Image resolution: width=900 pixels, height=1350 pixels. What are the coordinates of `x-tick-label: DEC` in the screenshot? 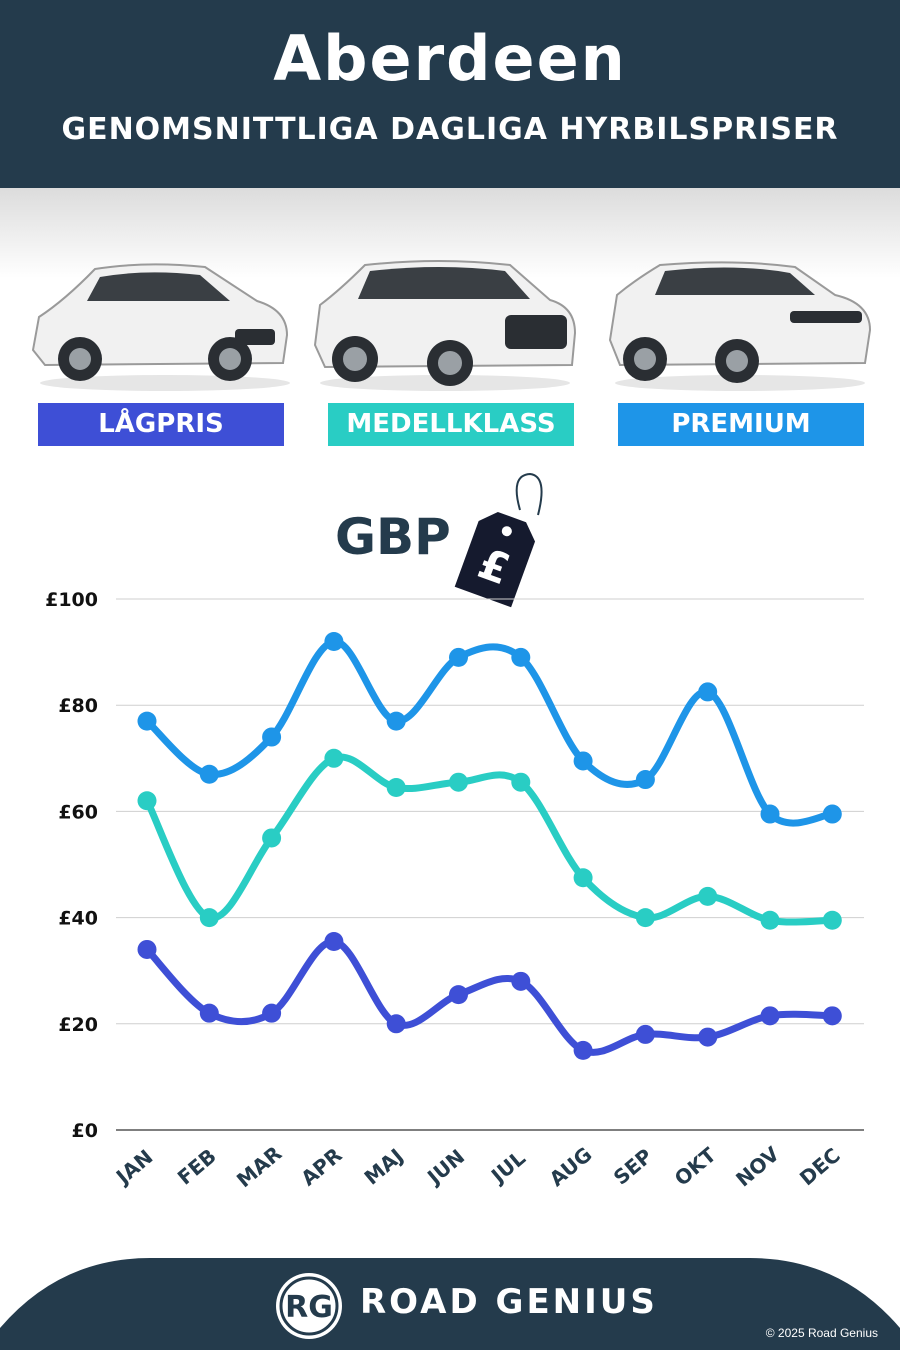 It's located at (820, 1166).